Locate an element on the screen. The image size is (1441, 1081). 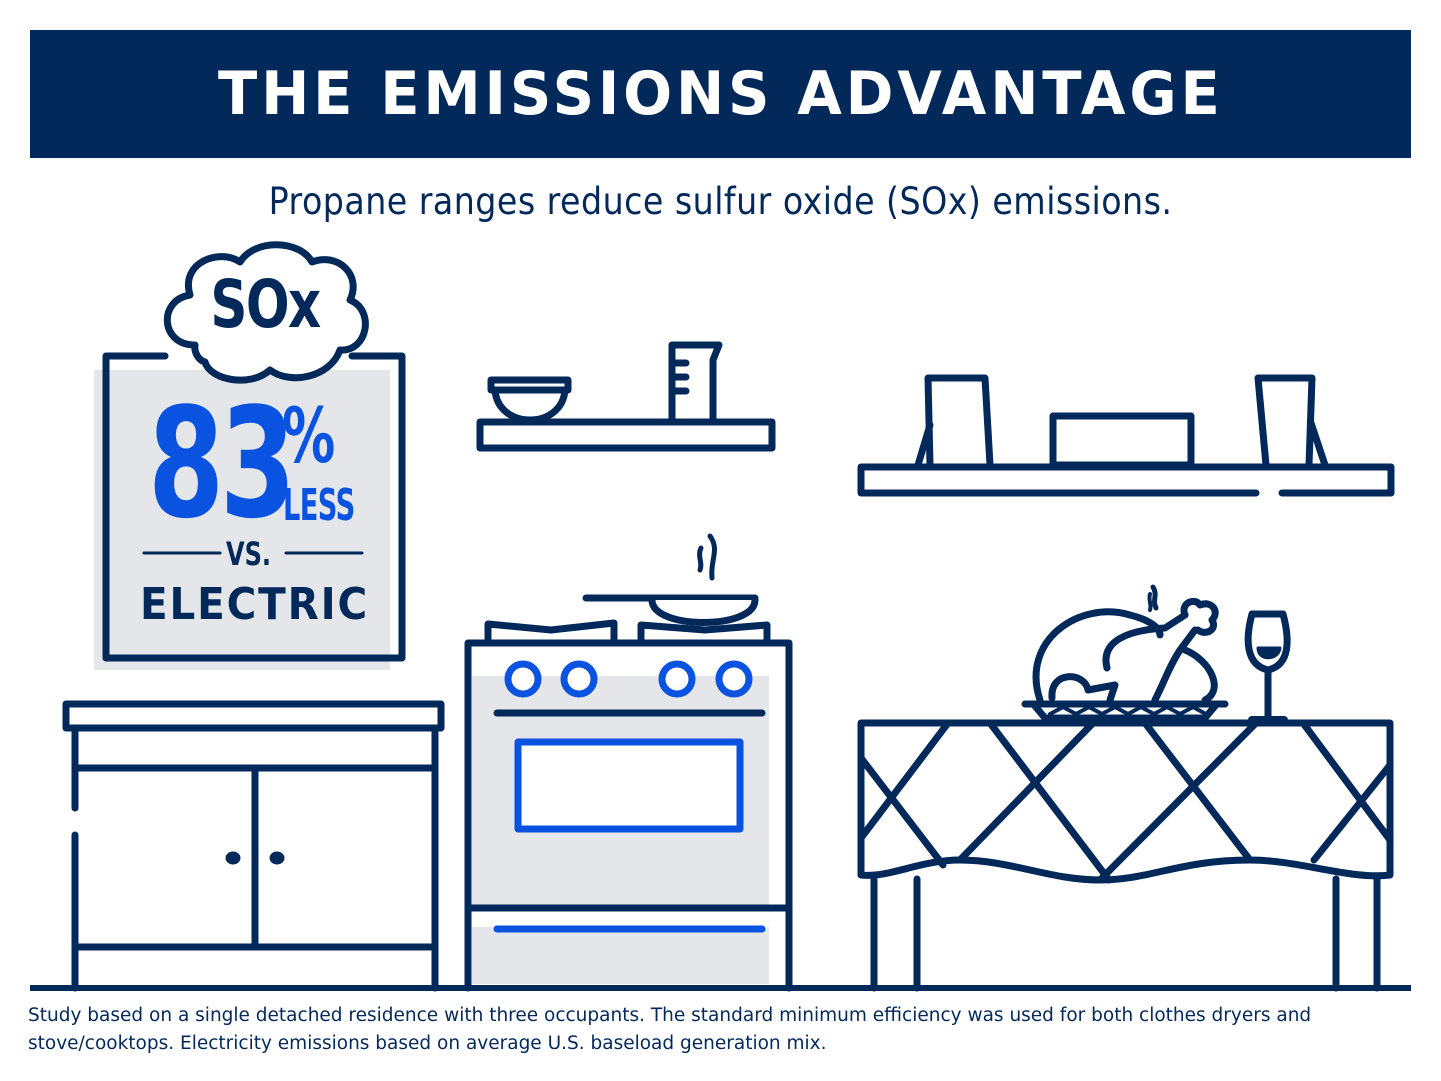
shelf-left is located at coordinates (626, 396).